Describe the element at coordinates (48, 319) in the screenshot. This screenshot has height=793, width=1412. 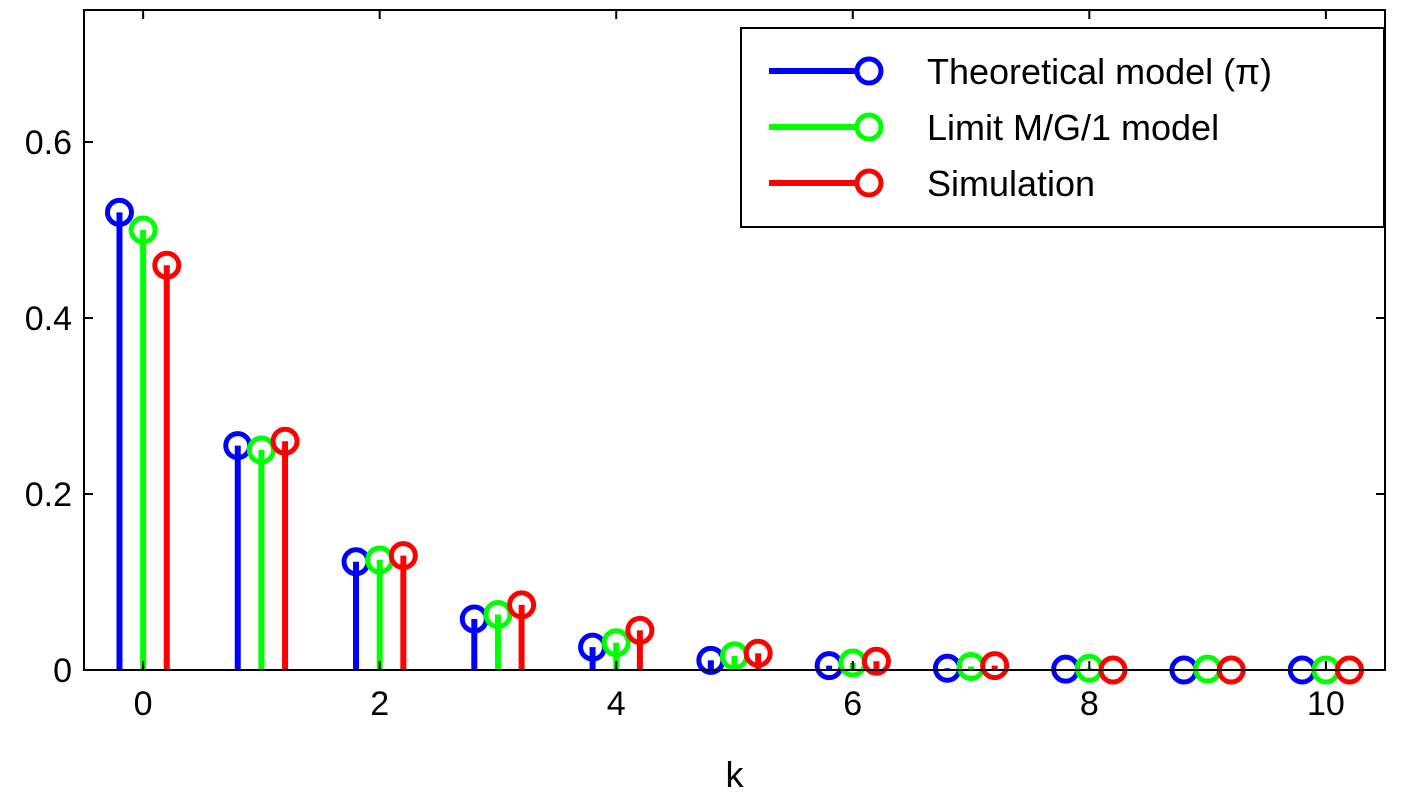
I see `y-tick-label: 0.4` at that location.